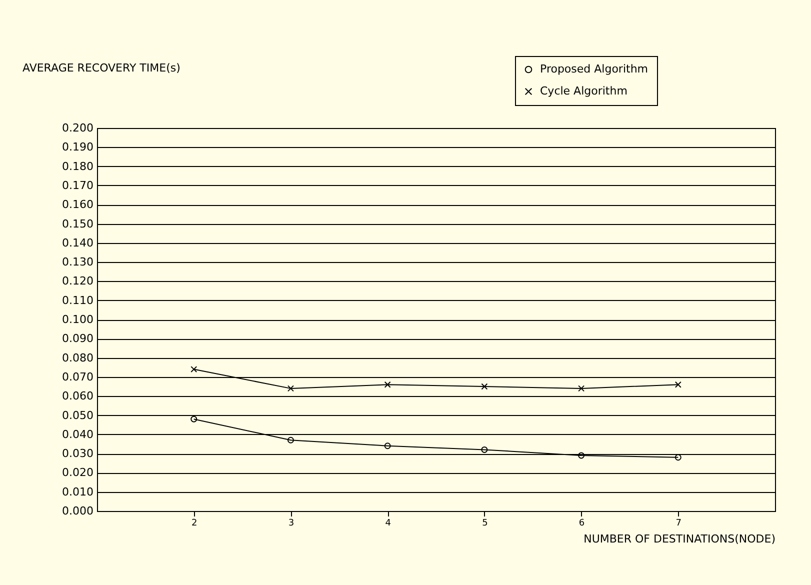 The image size is (811, 585). What do you see at coordinates (78, 434) in the screenshot?
I see `y-tick-label: 0.040` at bounding box center [78, 434].